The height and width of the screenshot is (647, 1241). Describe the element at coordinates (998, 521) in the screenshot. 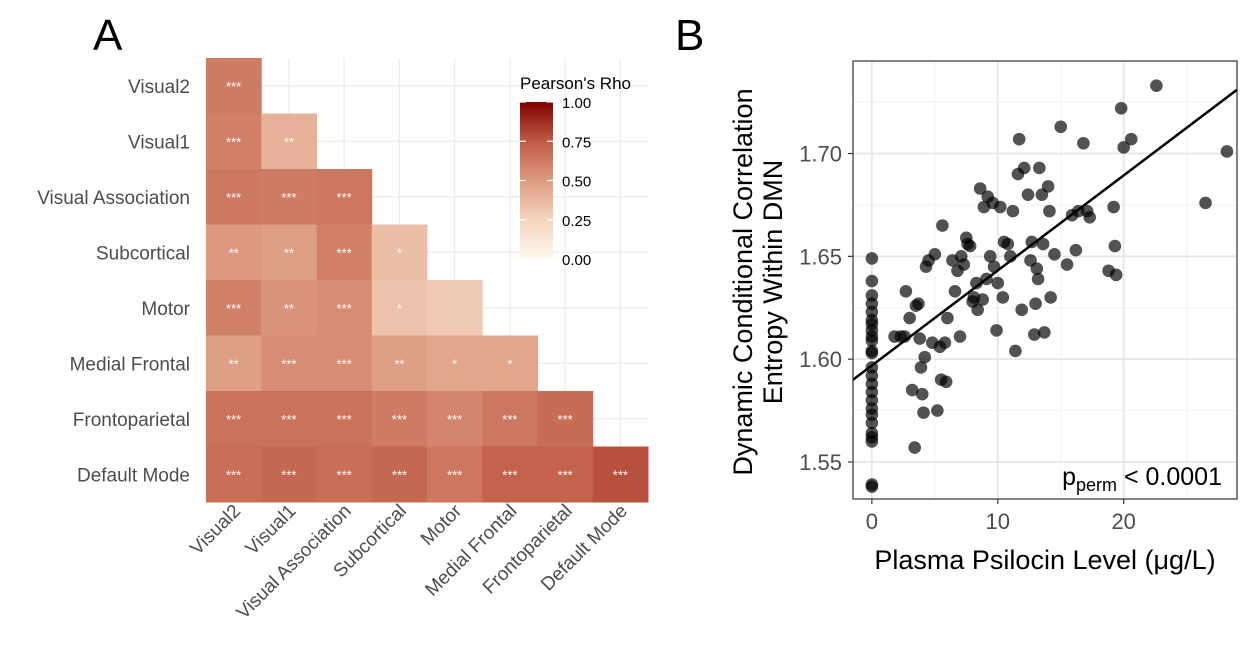

I see `x-tick-label: 10` at that location.